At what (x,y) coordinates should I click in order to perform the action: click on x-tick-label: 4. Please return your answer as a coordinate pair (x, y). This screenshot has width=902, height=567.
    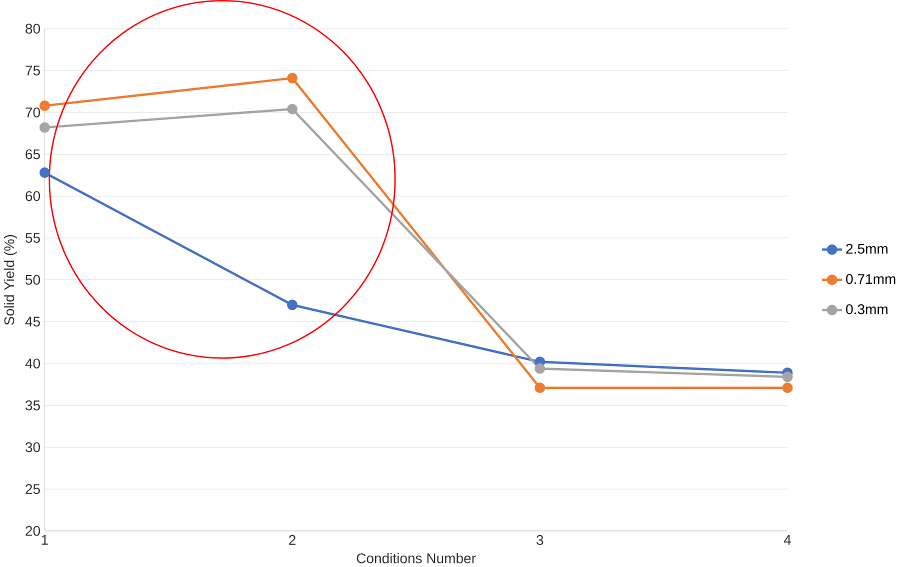
    Looking at the image, I should click on (787, 539).